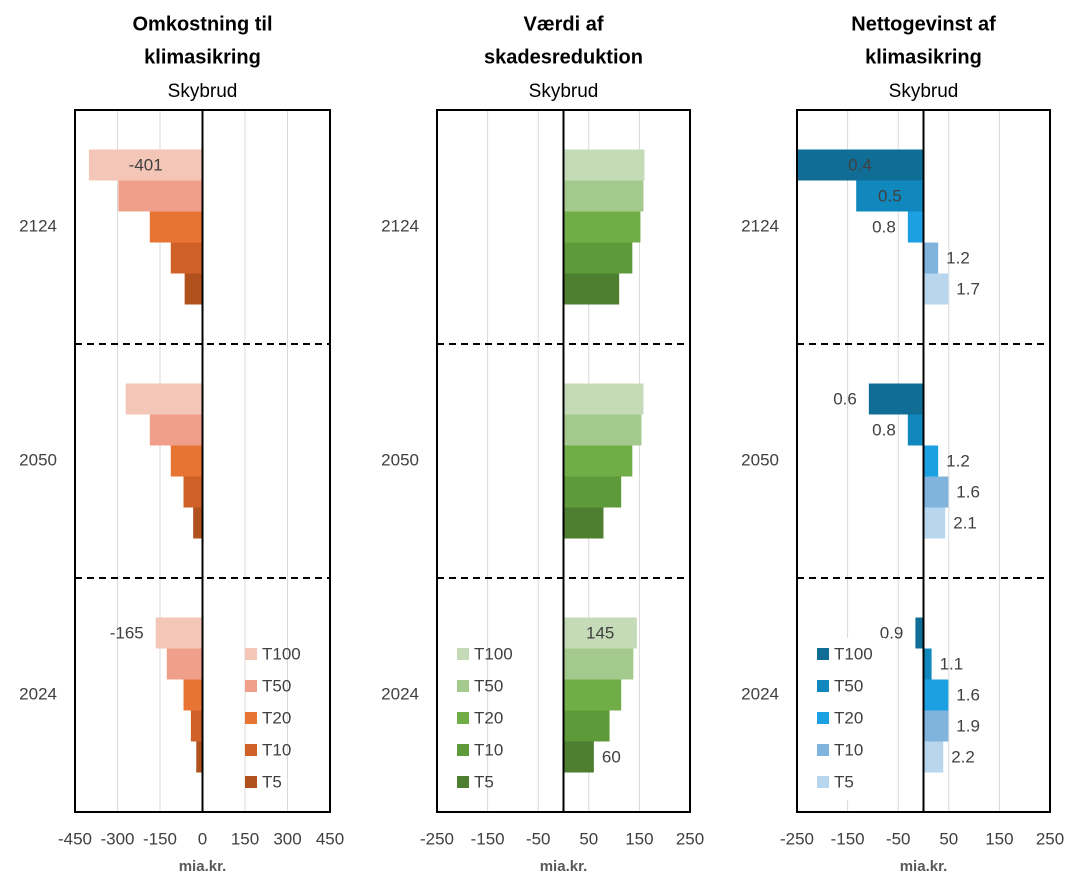 Image resolution: width=1069 pixels, height=877 pixels. What do you see at coordinates (797, 838) in the screenshot?
I see `x-tick-label: -250` at bounding box center [797, 838].